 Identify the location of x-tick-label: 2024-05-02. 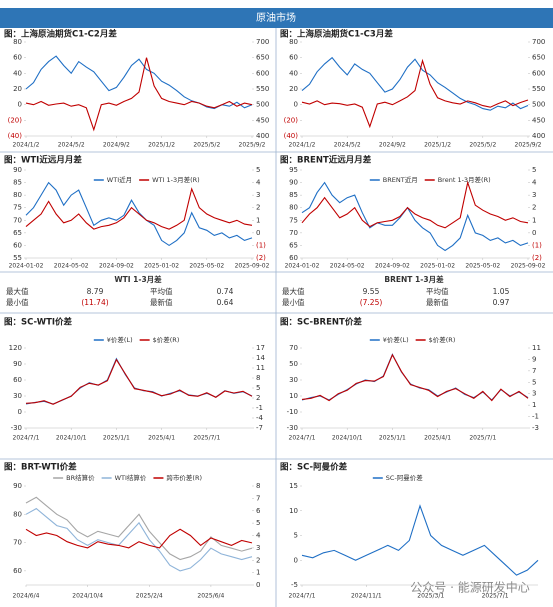
(347, 266).